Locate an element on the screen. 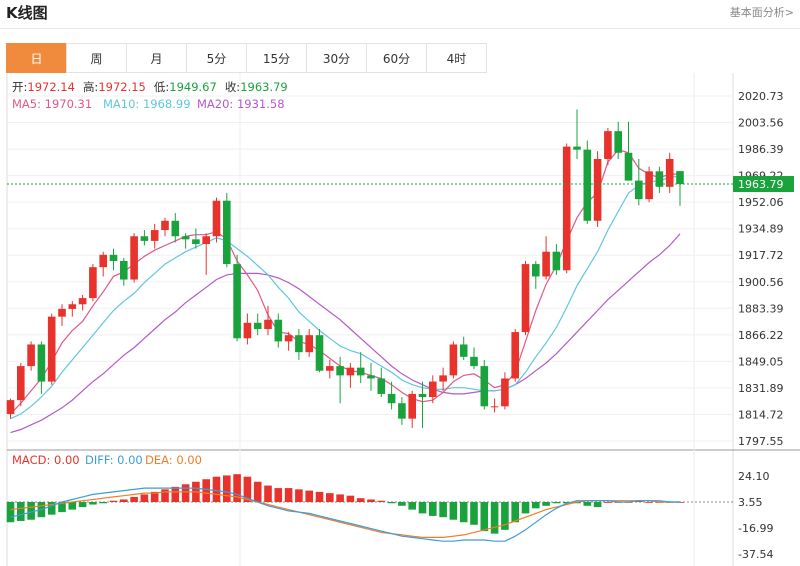 The height and width of the screenshot is (566, 800). price-tick-6: 1917.72 is located at coordinates (761, 255).